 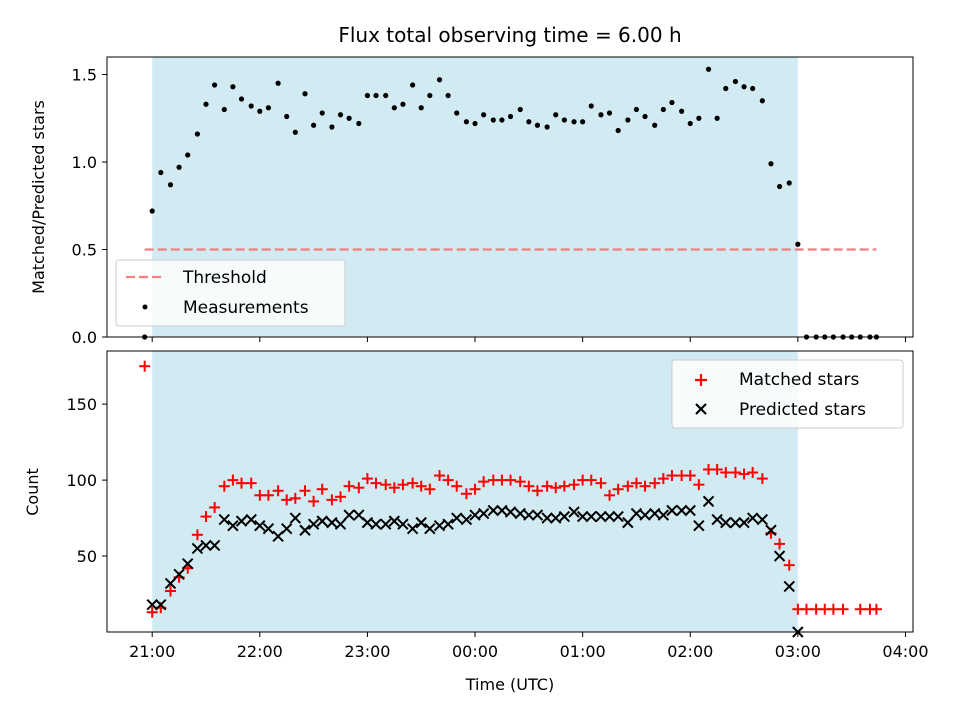 I want to click on count-y-axis-label: Count, so click(x=32, y=492).